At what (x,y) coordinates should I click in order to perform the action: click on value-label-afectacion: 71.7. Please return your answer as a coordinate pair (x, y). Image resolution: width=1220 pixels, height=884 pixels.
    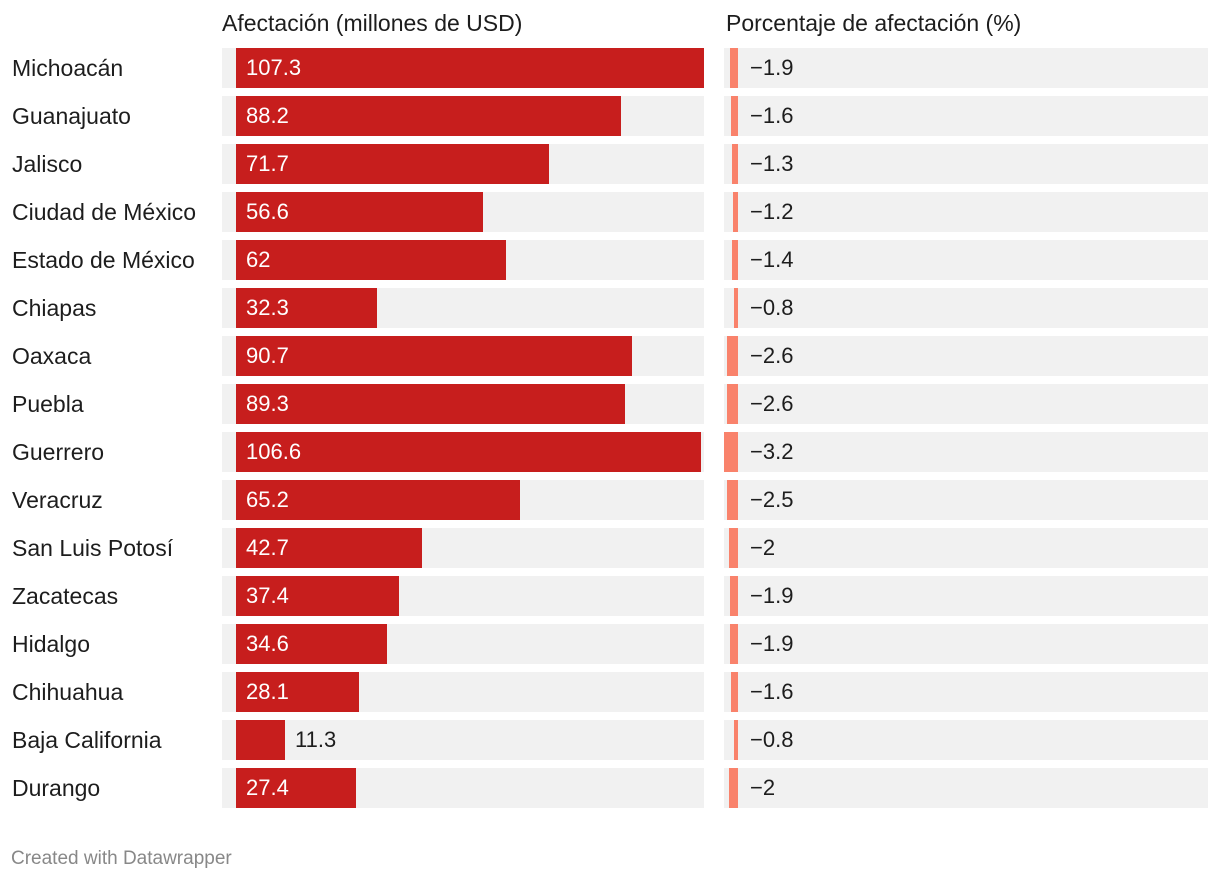
    Looking at the image, I should click on (267, 163).